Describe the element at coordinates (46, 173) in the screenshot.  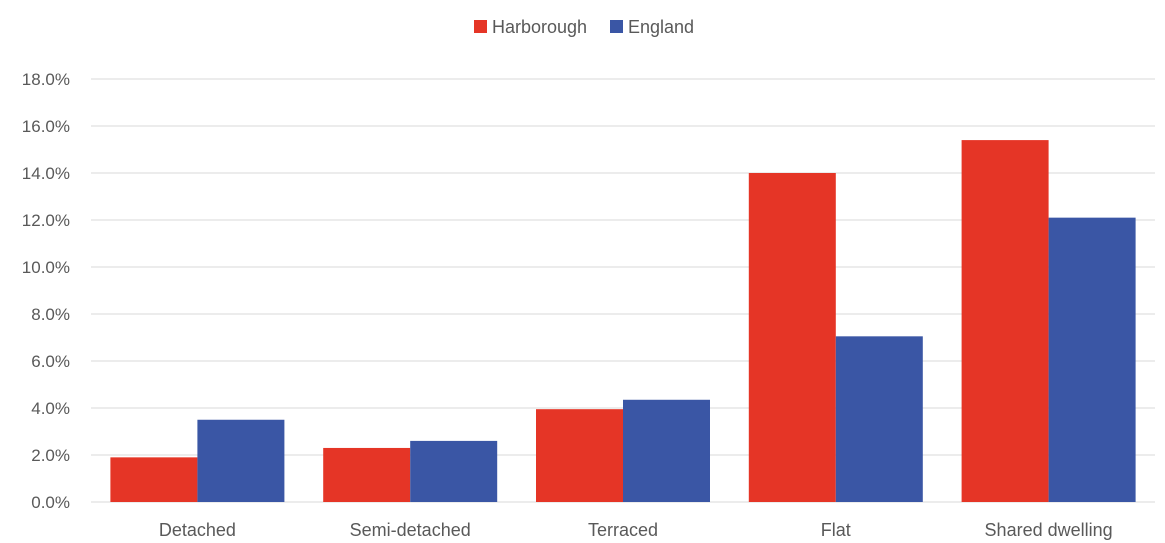
I see `y-tick-label: 14.0%` at that location.